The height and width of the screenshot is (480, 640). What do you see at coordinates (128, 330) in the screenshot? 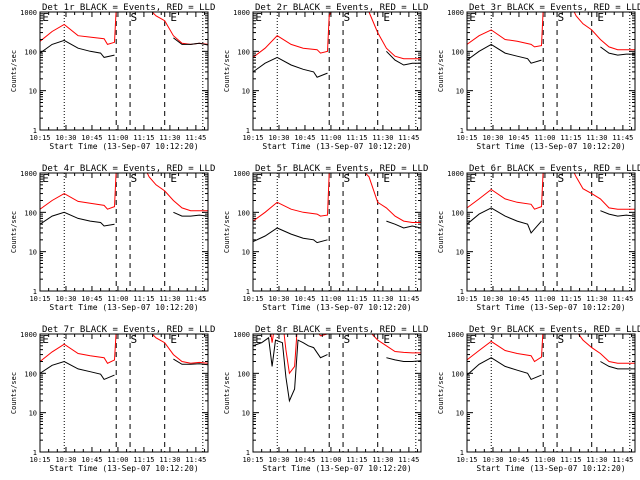
I see `chart-title: Det 7r BLACK = Events, RED = LLD` at bounding box center [128, 330].